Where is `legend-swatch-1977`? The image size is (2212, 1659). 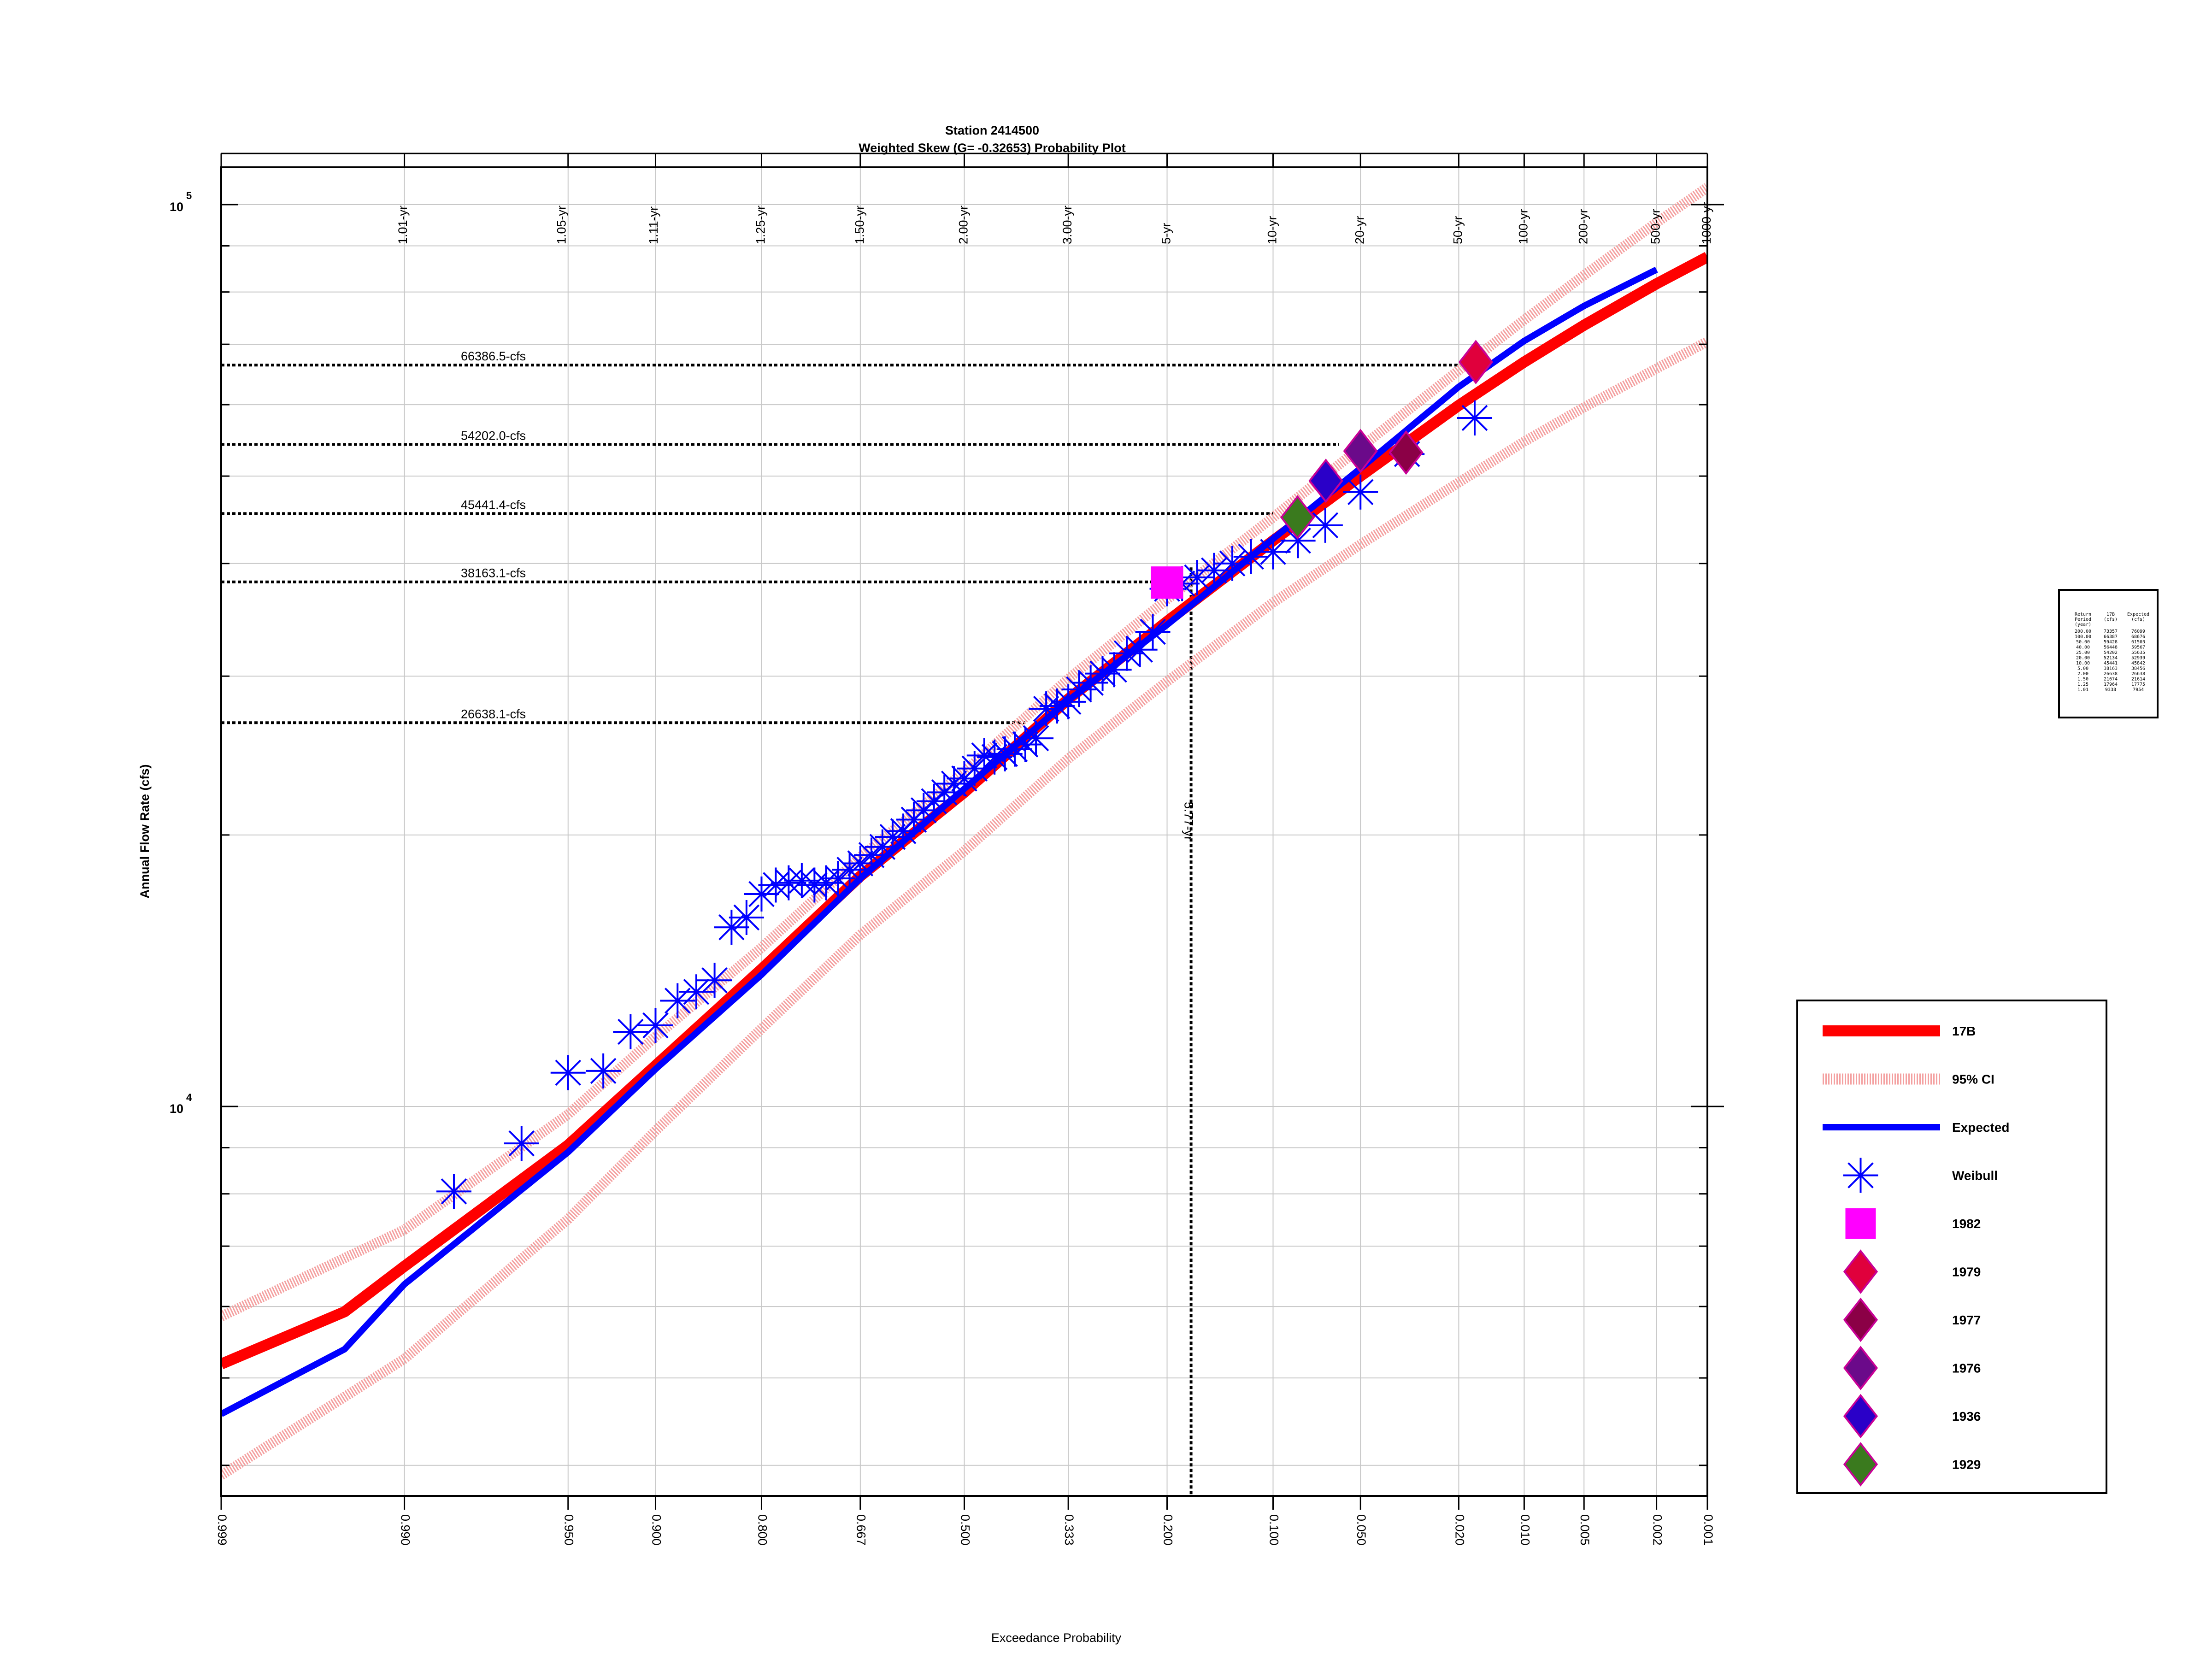
legend-swatch-1977 is located at coordinates (1860, 1319).